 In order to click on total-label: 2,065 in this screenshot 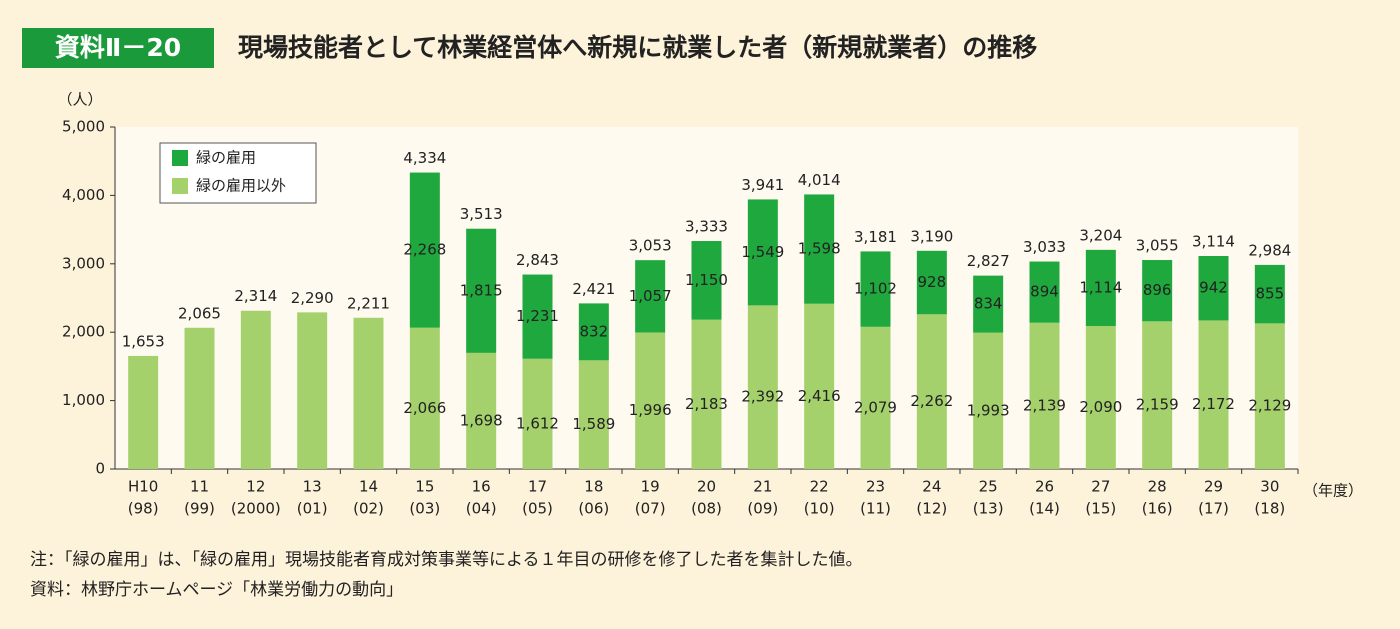, I will do `click(199, 313)`.